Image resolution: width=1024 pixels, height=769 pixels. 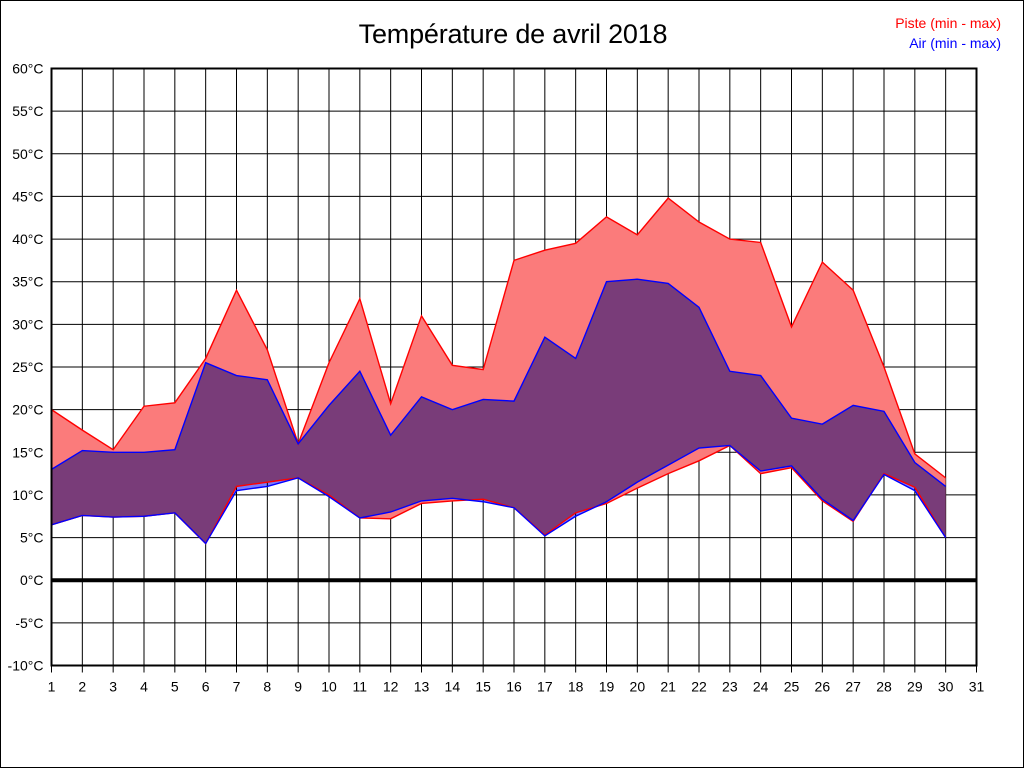 What do you see at coordinates (545, 687) in the screenshot?
I see `x-axis-tick-label: 17` at bounding box center [545, 687].